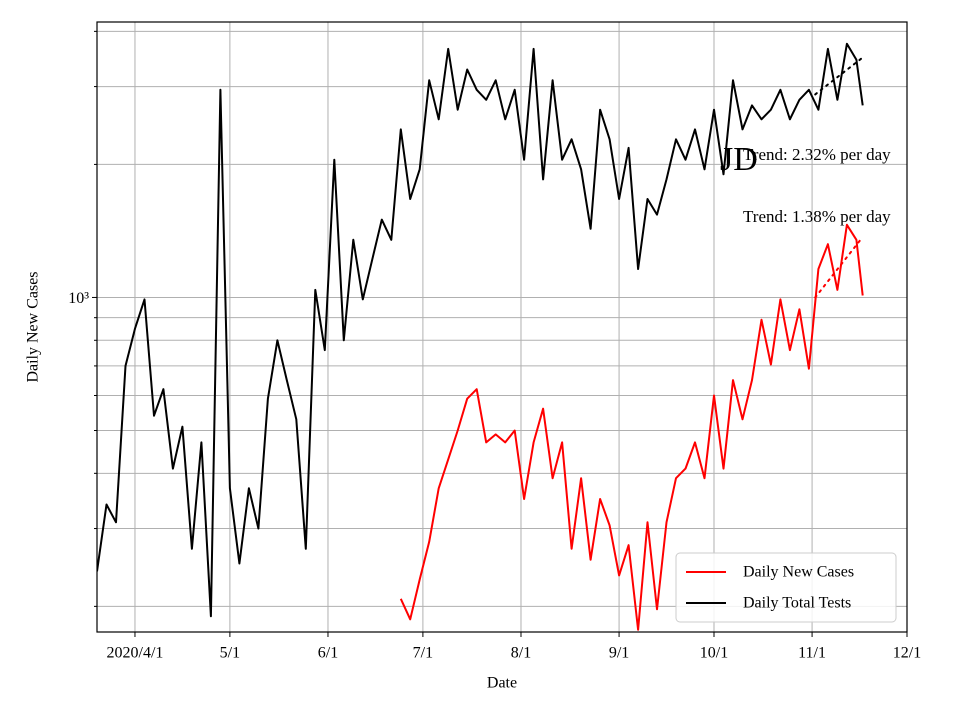 This screenshot has height=720, width=960. I want to click on x-tick-label: 10/1, so click(714, 653).